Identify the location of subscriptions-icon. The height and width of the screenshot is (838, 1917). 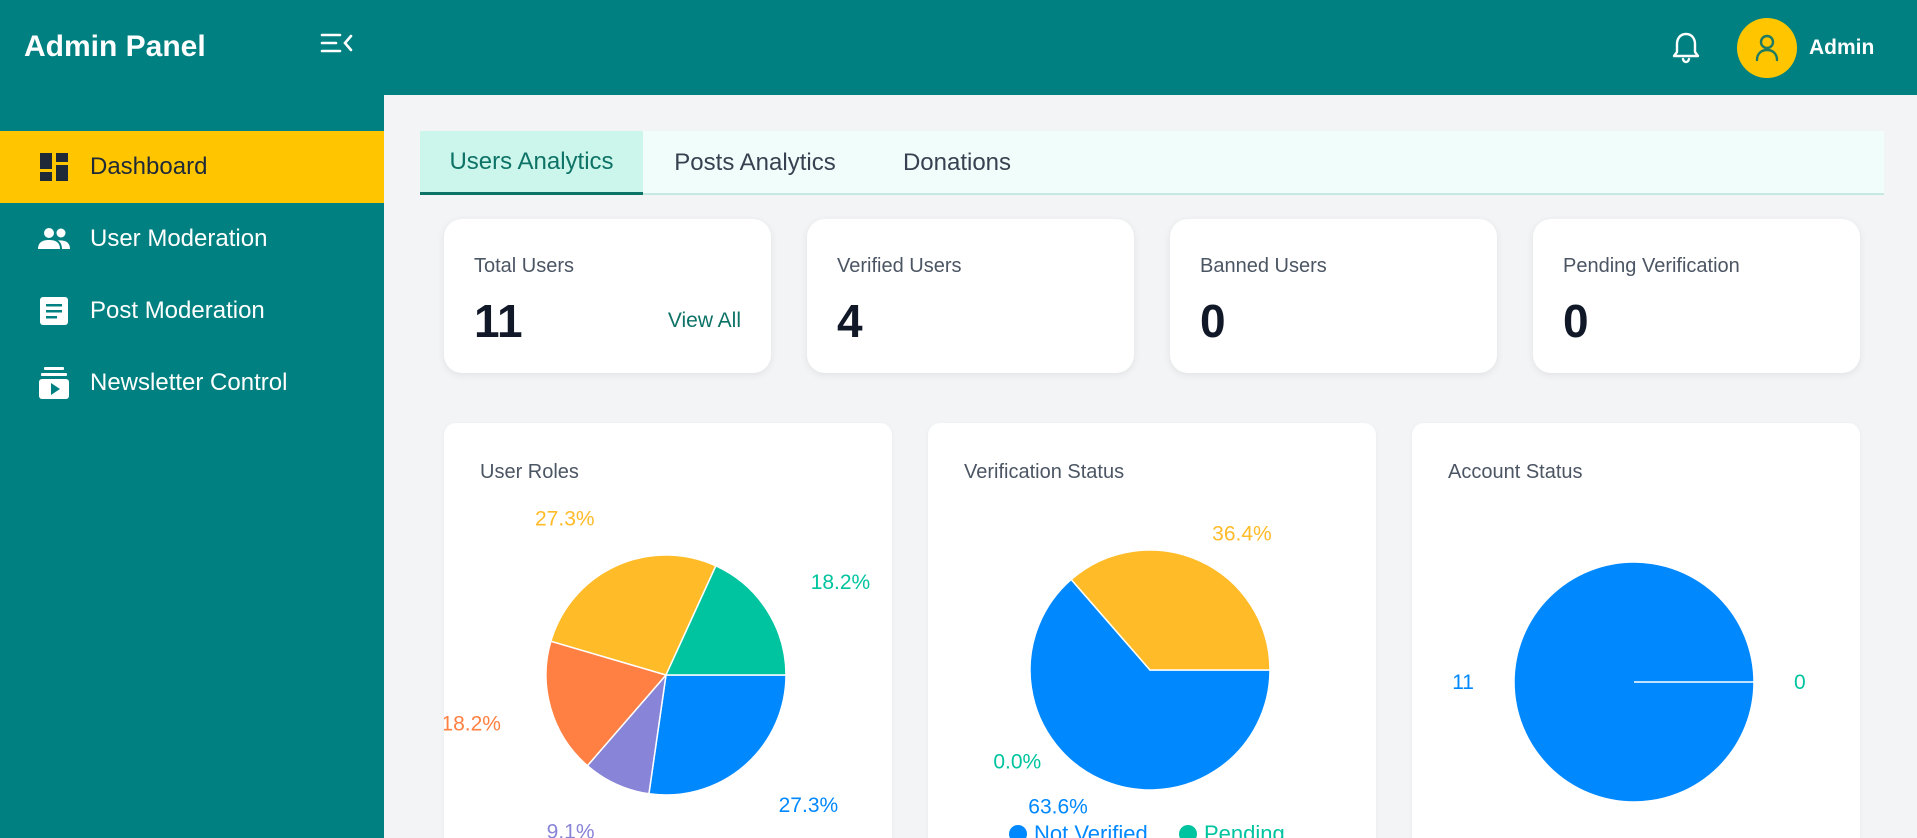
(54, 383).